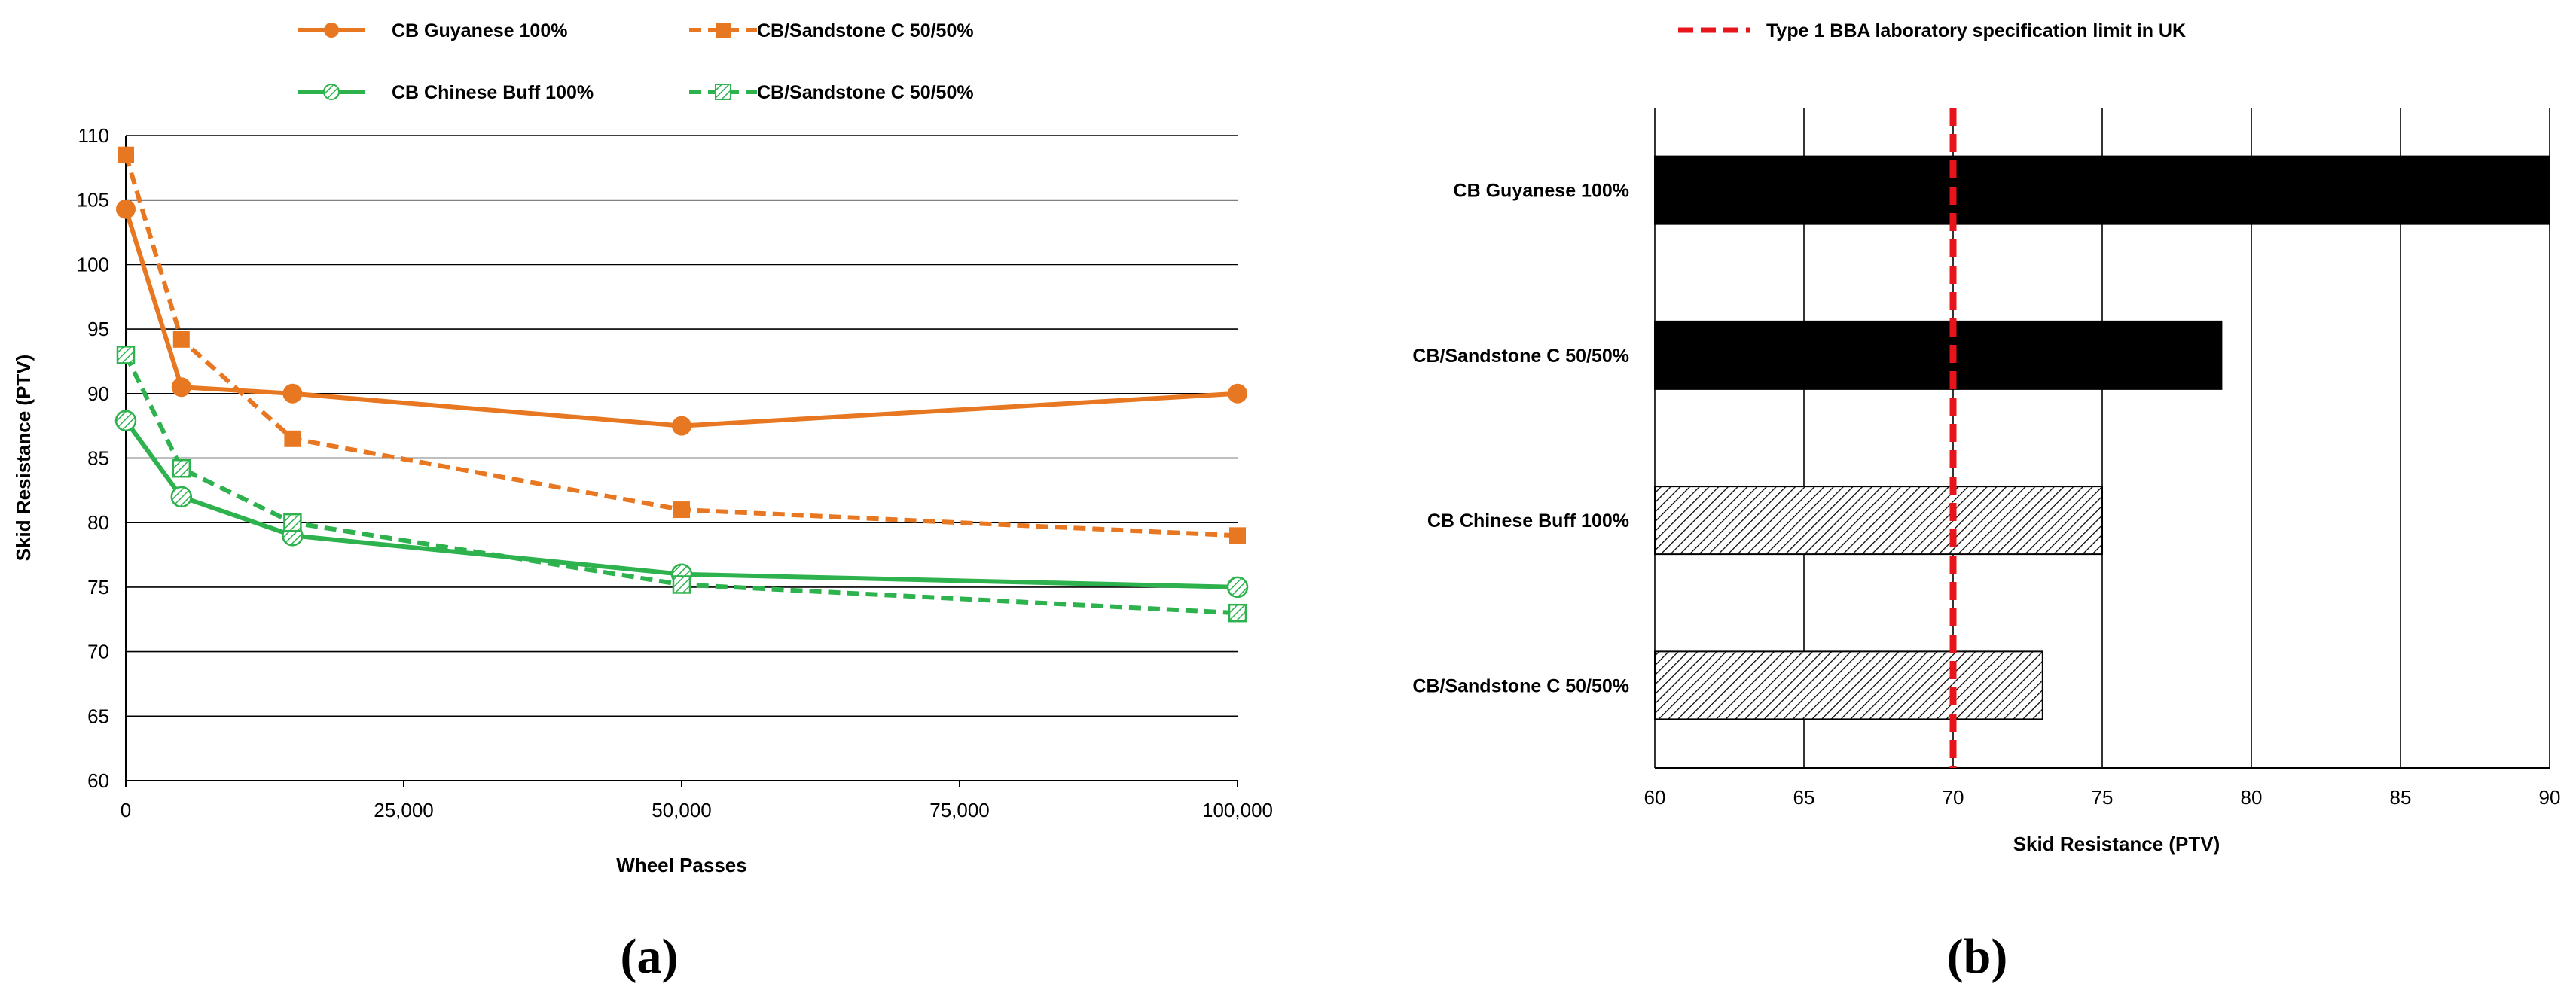 Image resolution: width=2576 pixels, height=987 pixels. I want to click on chart-a-y-tick-label: 70, so click(98, 652).